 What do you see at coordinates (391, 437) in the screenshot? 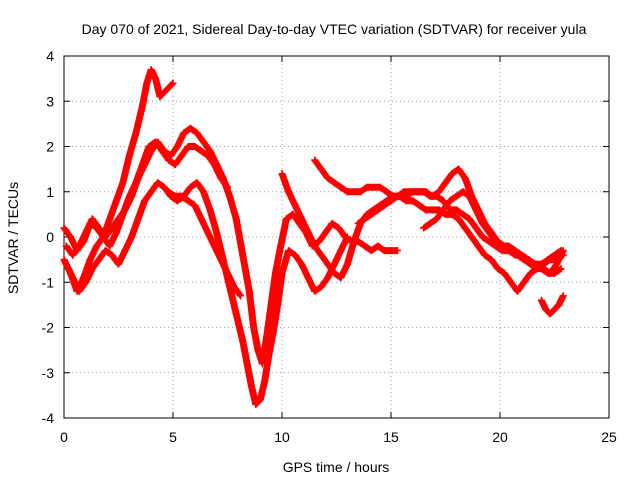
I see `x-tick-label: 15` at bounding box center [391, 437].